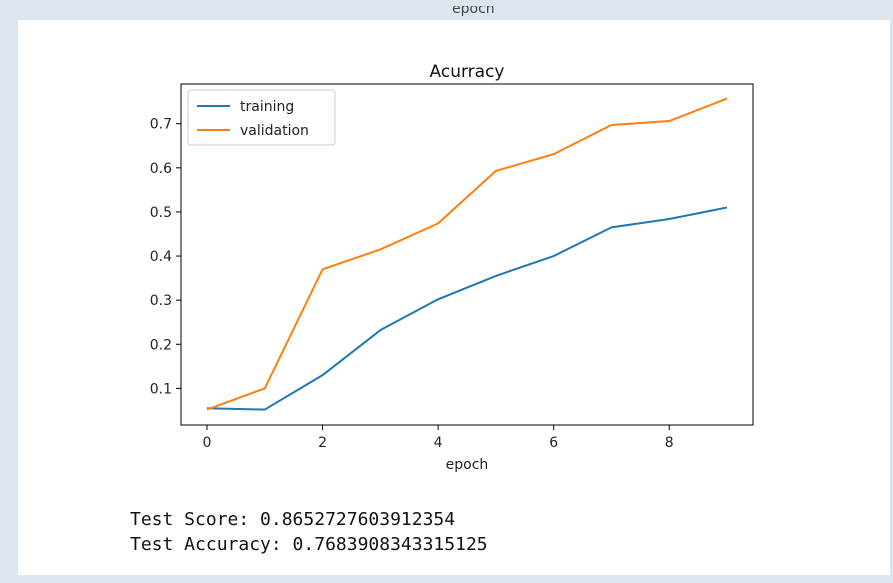 The width and height of the screenshot is (893, 583). What do you see at coordinates (207, 443) in the screenshot?
I see `x-tick-label: 0` at bounding box center [207, 443].